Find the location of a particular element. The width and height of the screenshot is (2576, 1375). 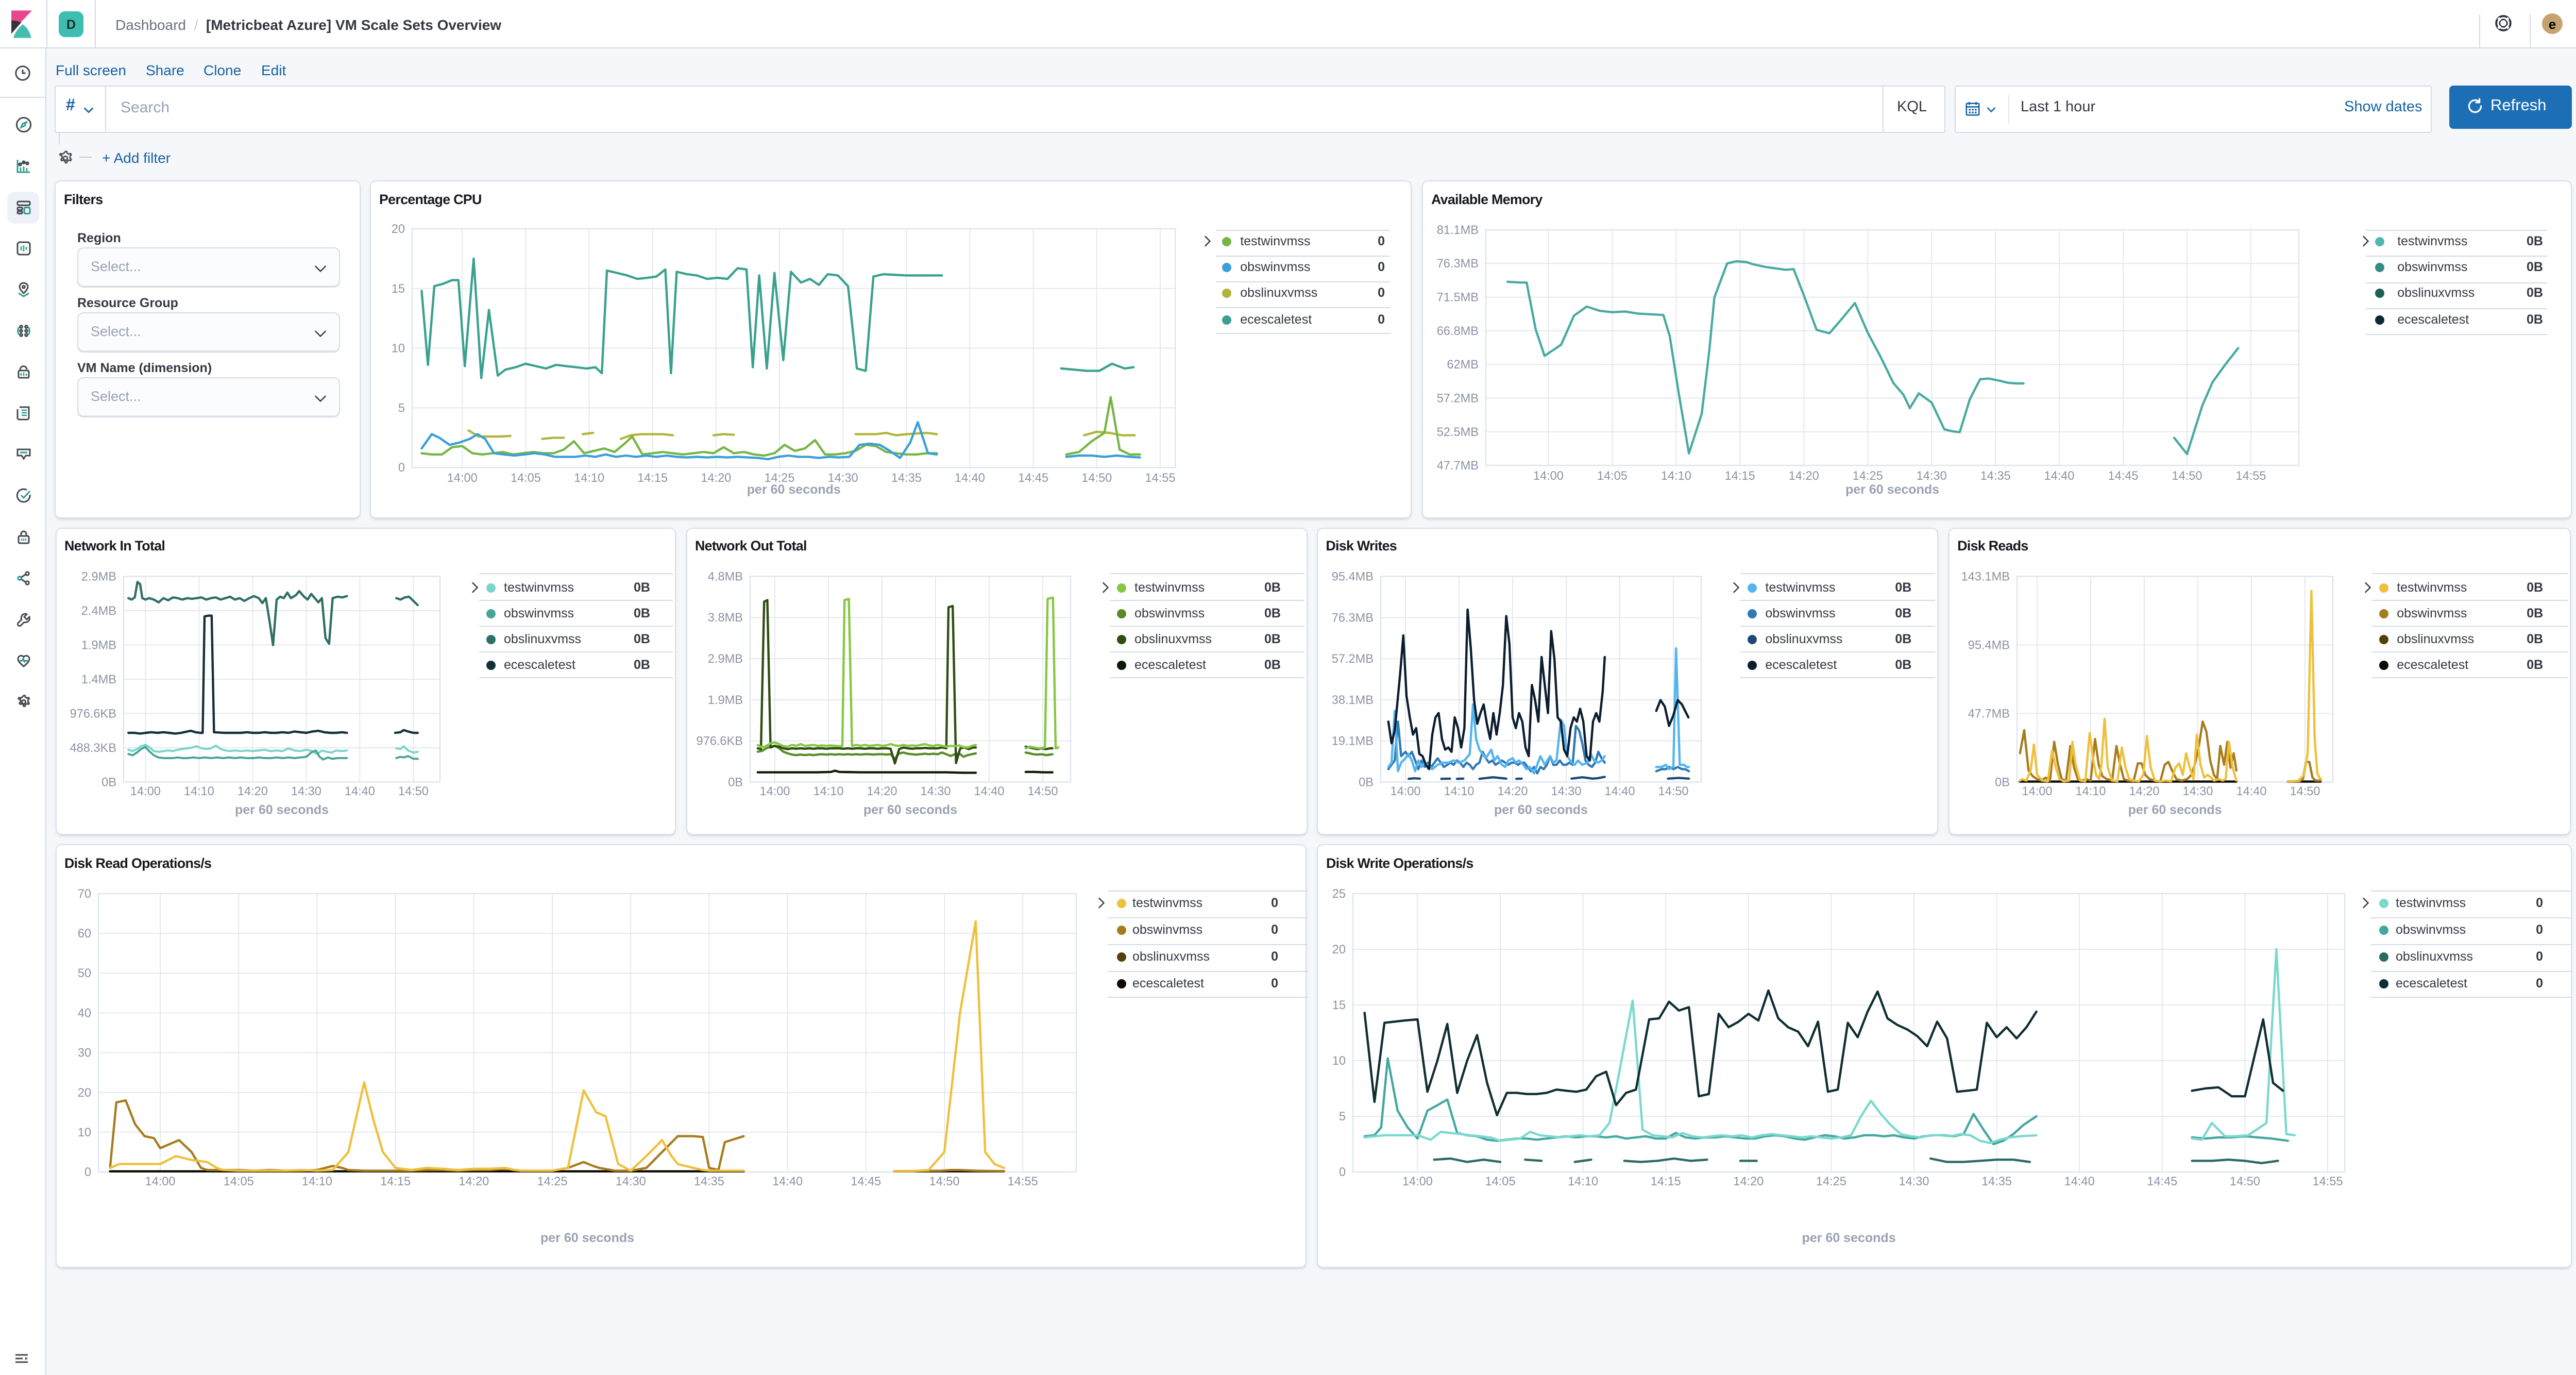

svg-text: 4.8MB is located at coordinates (724, 576).